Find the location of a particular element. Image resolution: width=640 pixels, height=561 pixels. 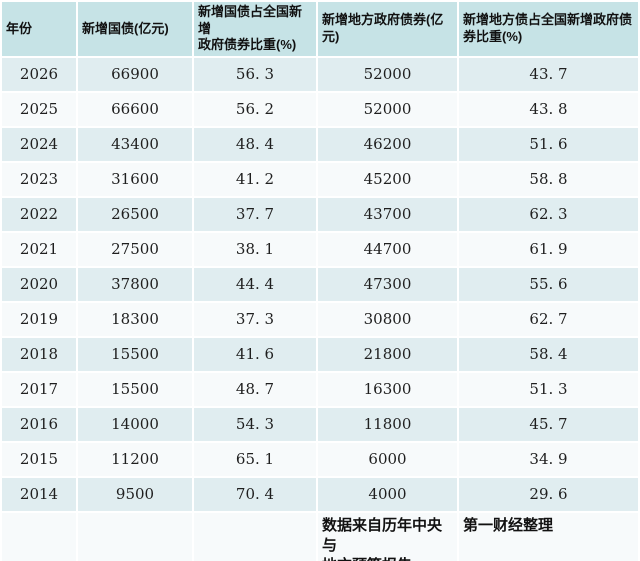

value-cell: 30800 is located at coordinates (387, 319).